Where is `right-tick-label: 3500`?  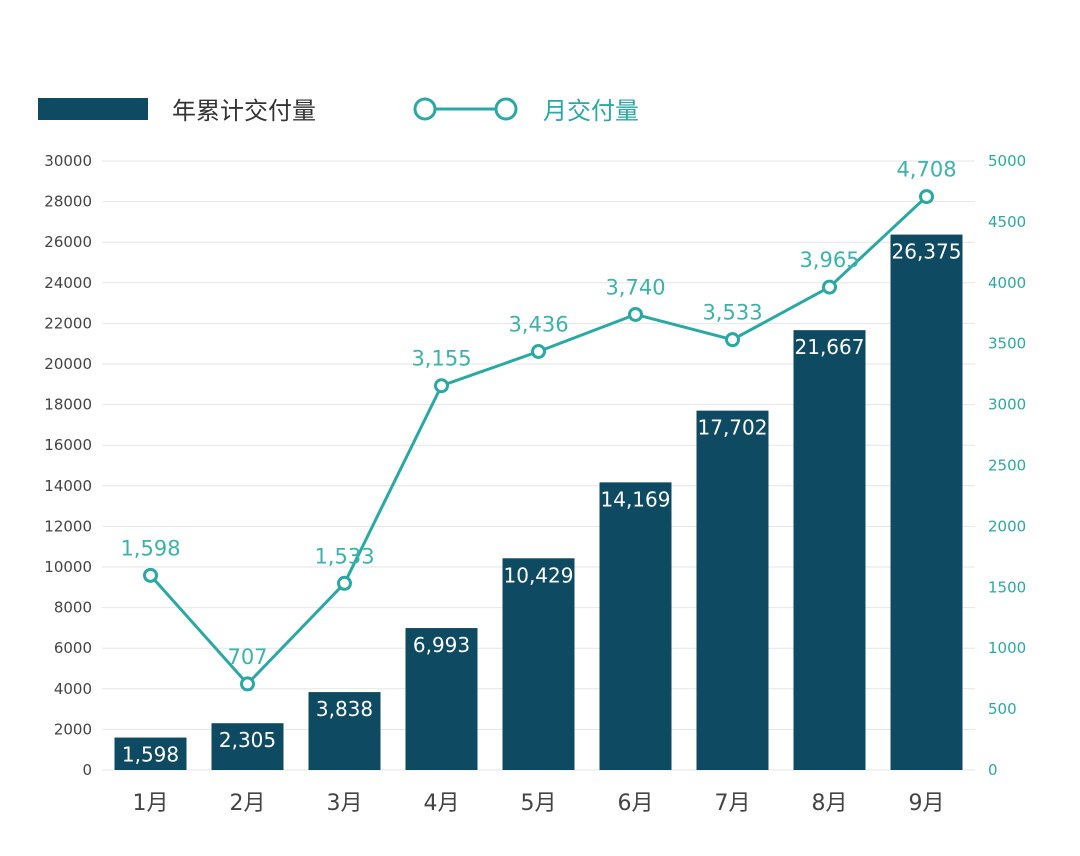 right-tick-label: 3500 is located at coordinates (1007, 344).